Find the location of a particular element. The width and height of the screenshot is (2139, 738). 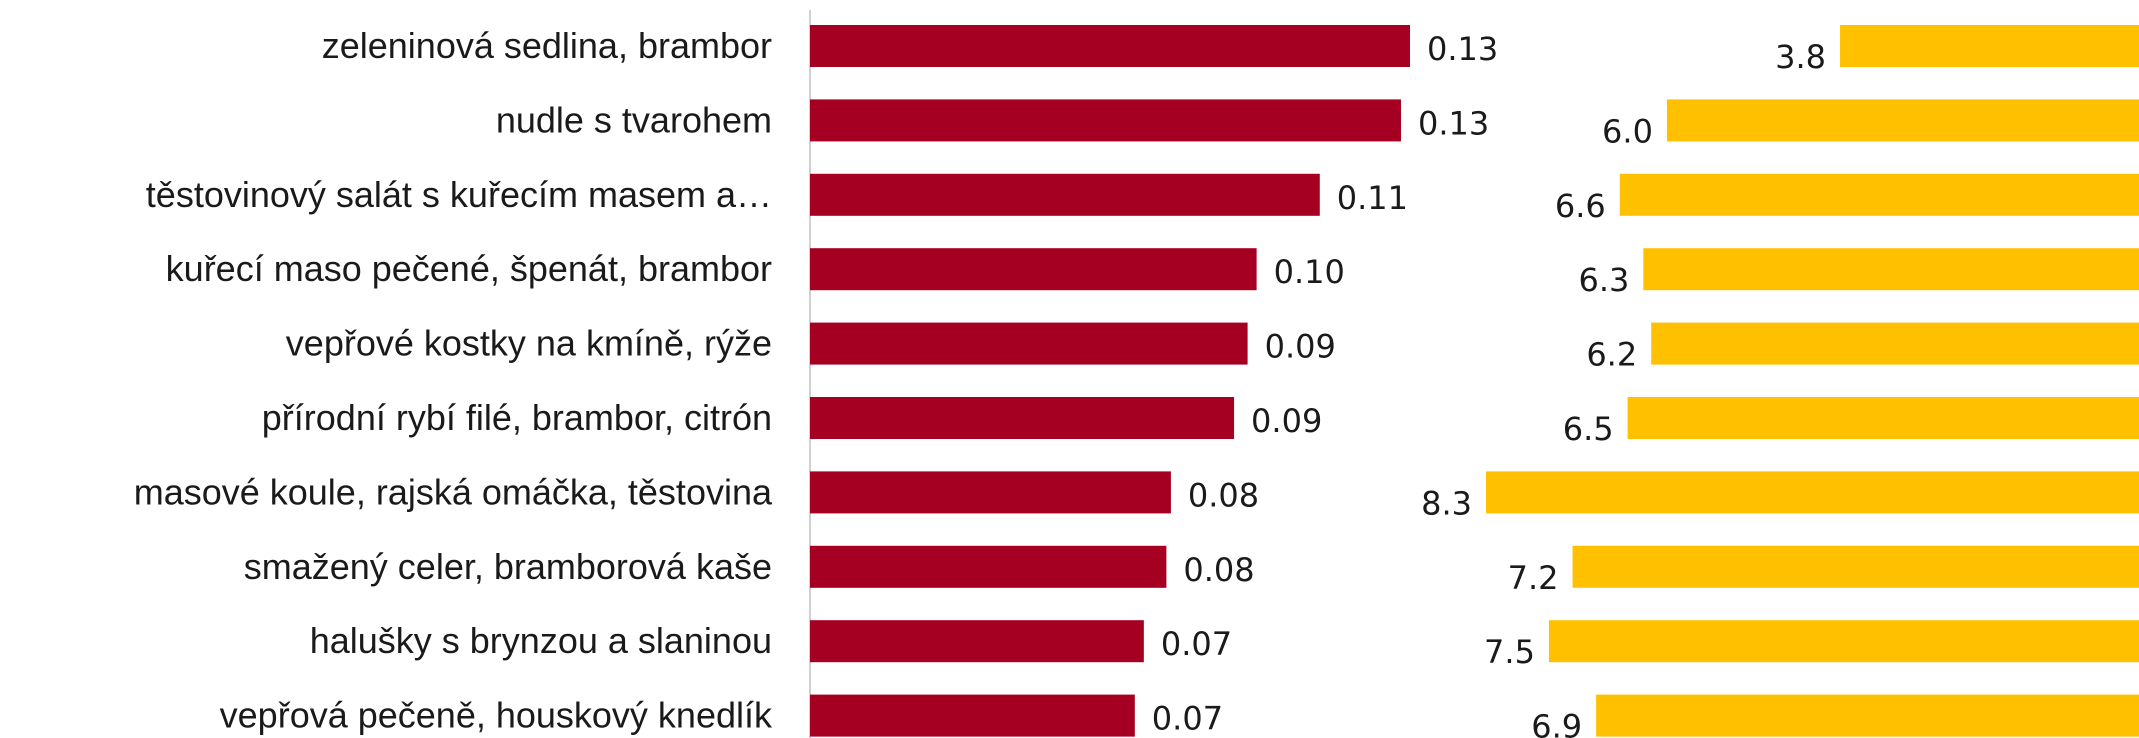

category-label: halušky s brynzou a slaninou is located at coordinates (541, 640).